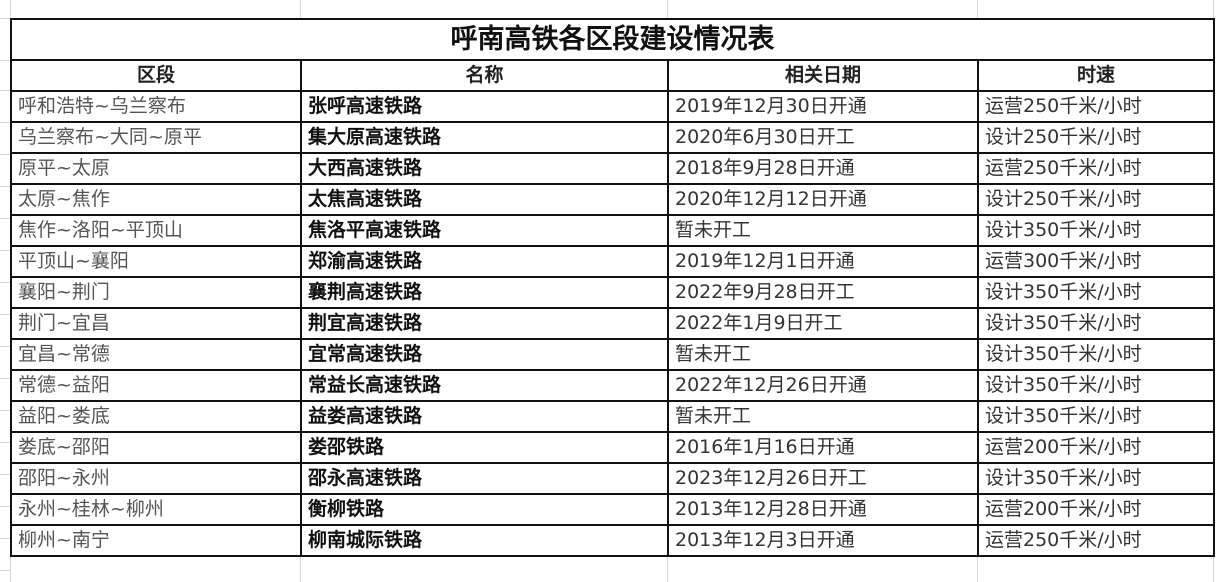 Image resolution: width=1224 pixels, height=582 pixels. I want to click on table-row: 娄底~邵阳 娄邵铁路 2016年1月16日开通 运营200千米/小时, so click(612, 447).